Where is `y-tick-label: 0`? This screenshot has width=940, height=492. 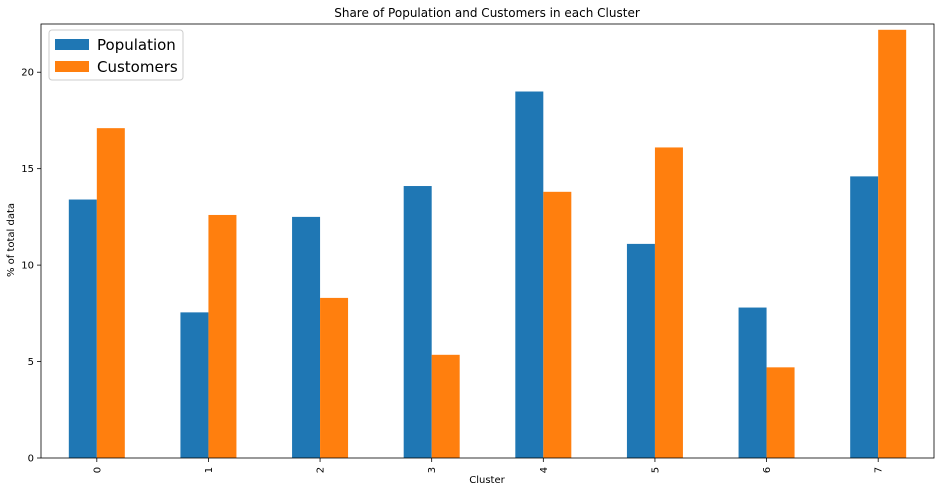
y-tick-label: 0 is located at coordinates (31, 459).